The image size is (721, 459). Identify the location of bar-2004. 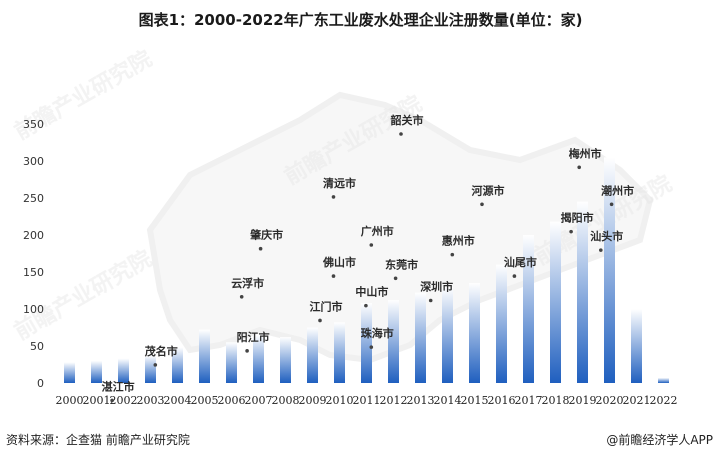
(177, 365).